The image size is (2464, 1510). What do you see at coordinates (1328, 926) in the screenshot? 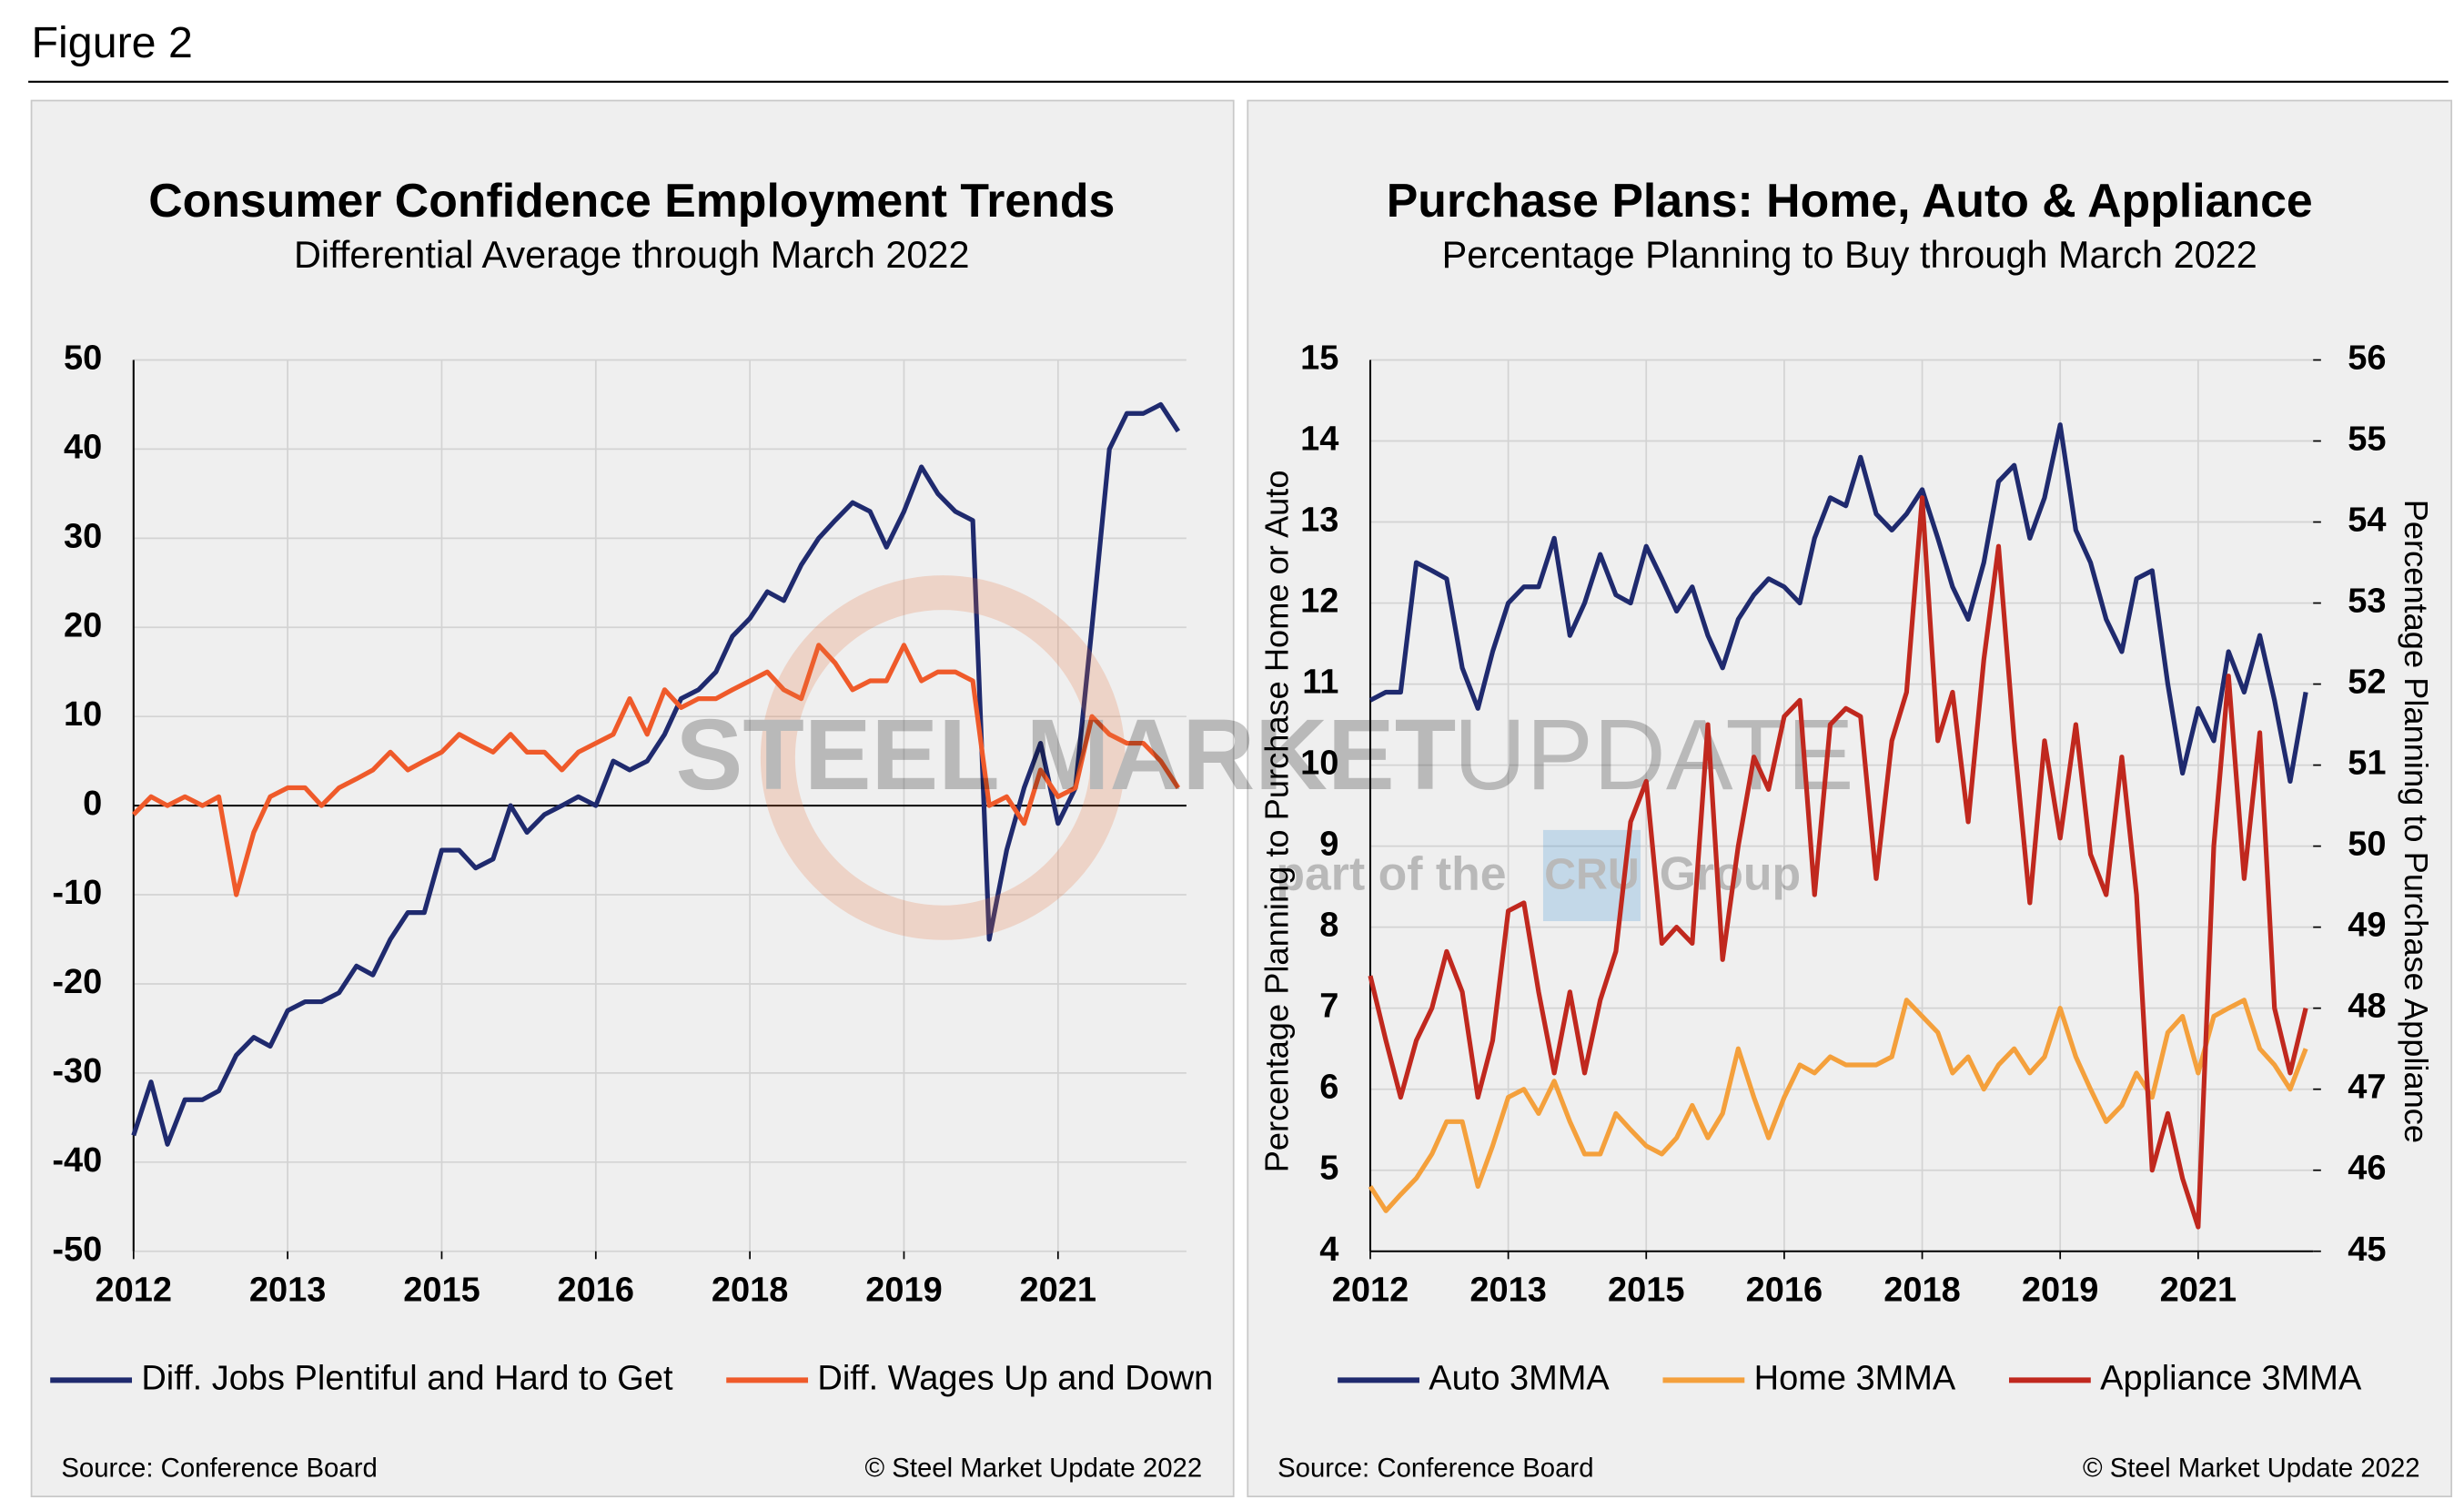
I see `y-tick-label: 8` at bounding box center [1328, 926].